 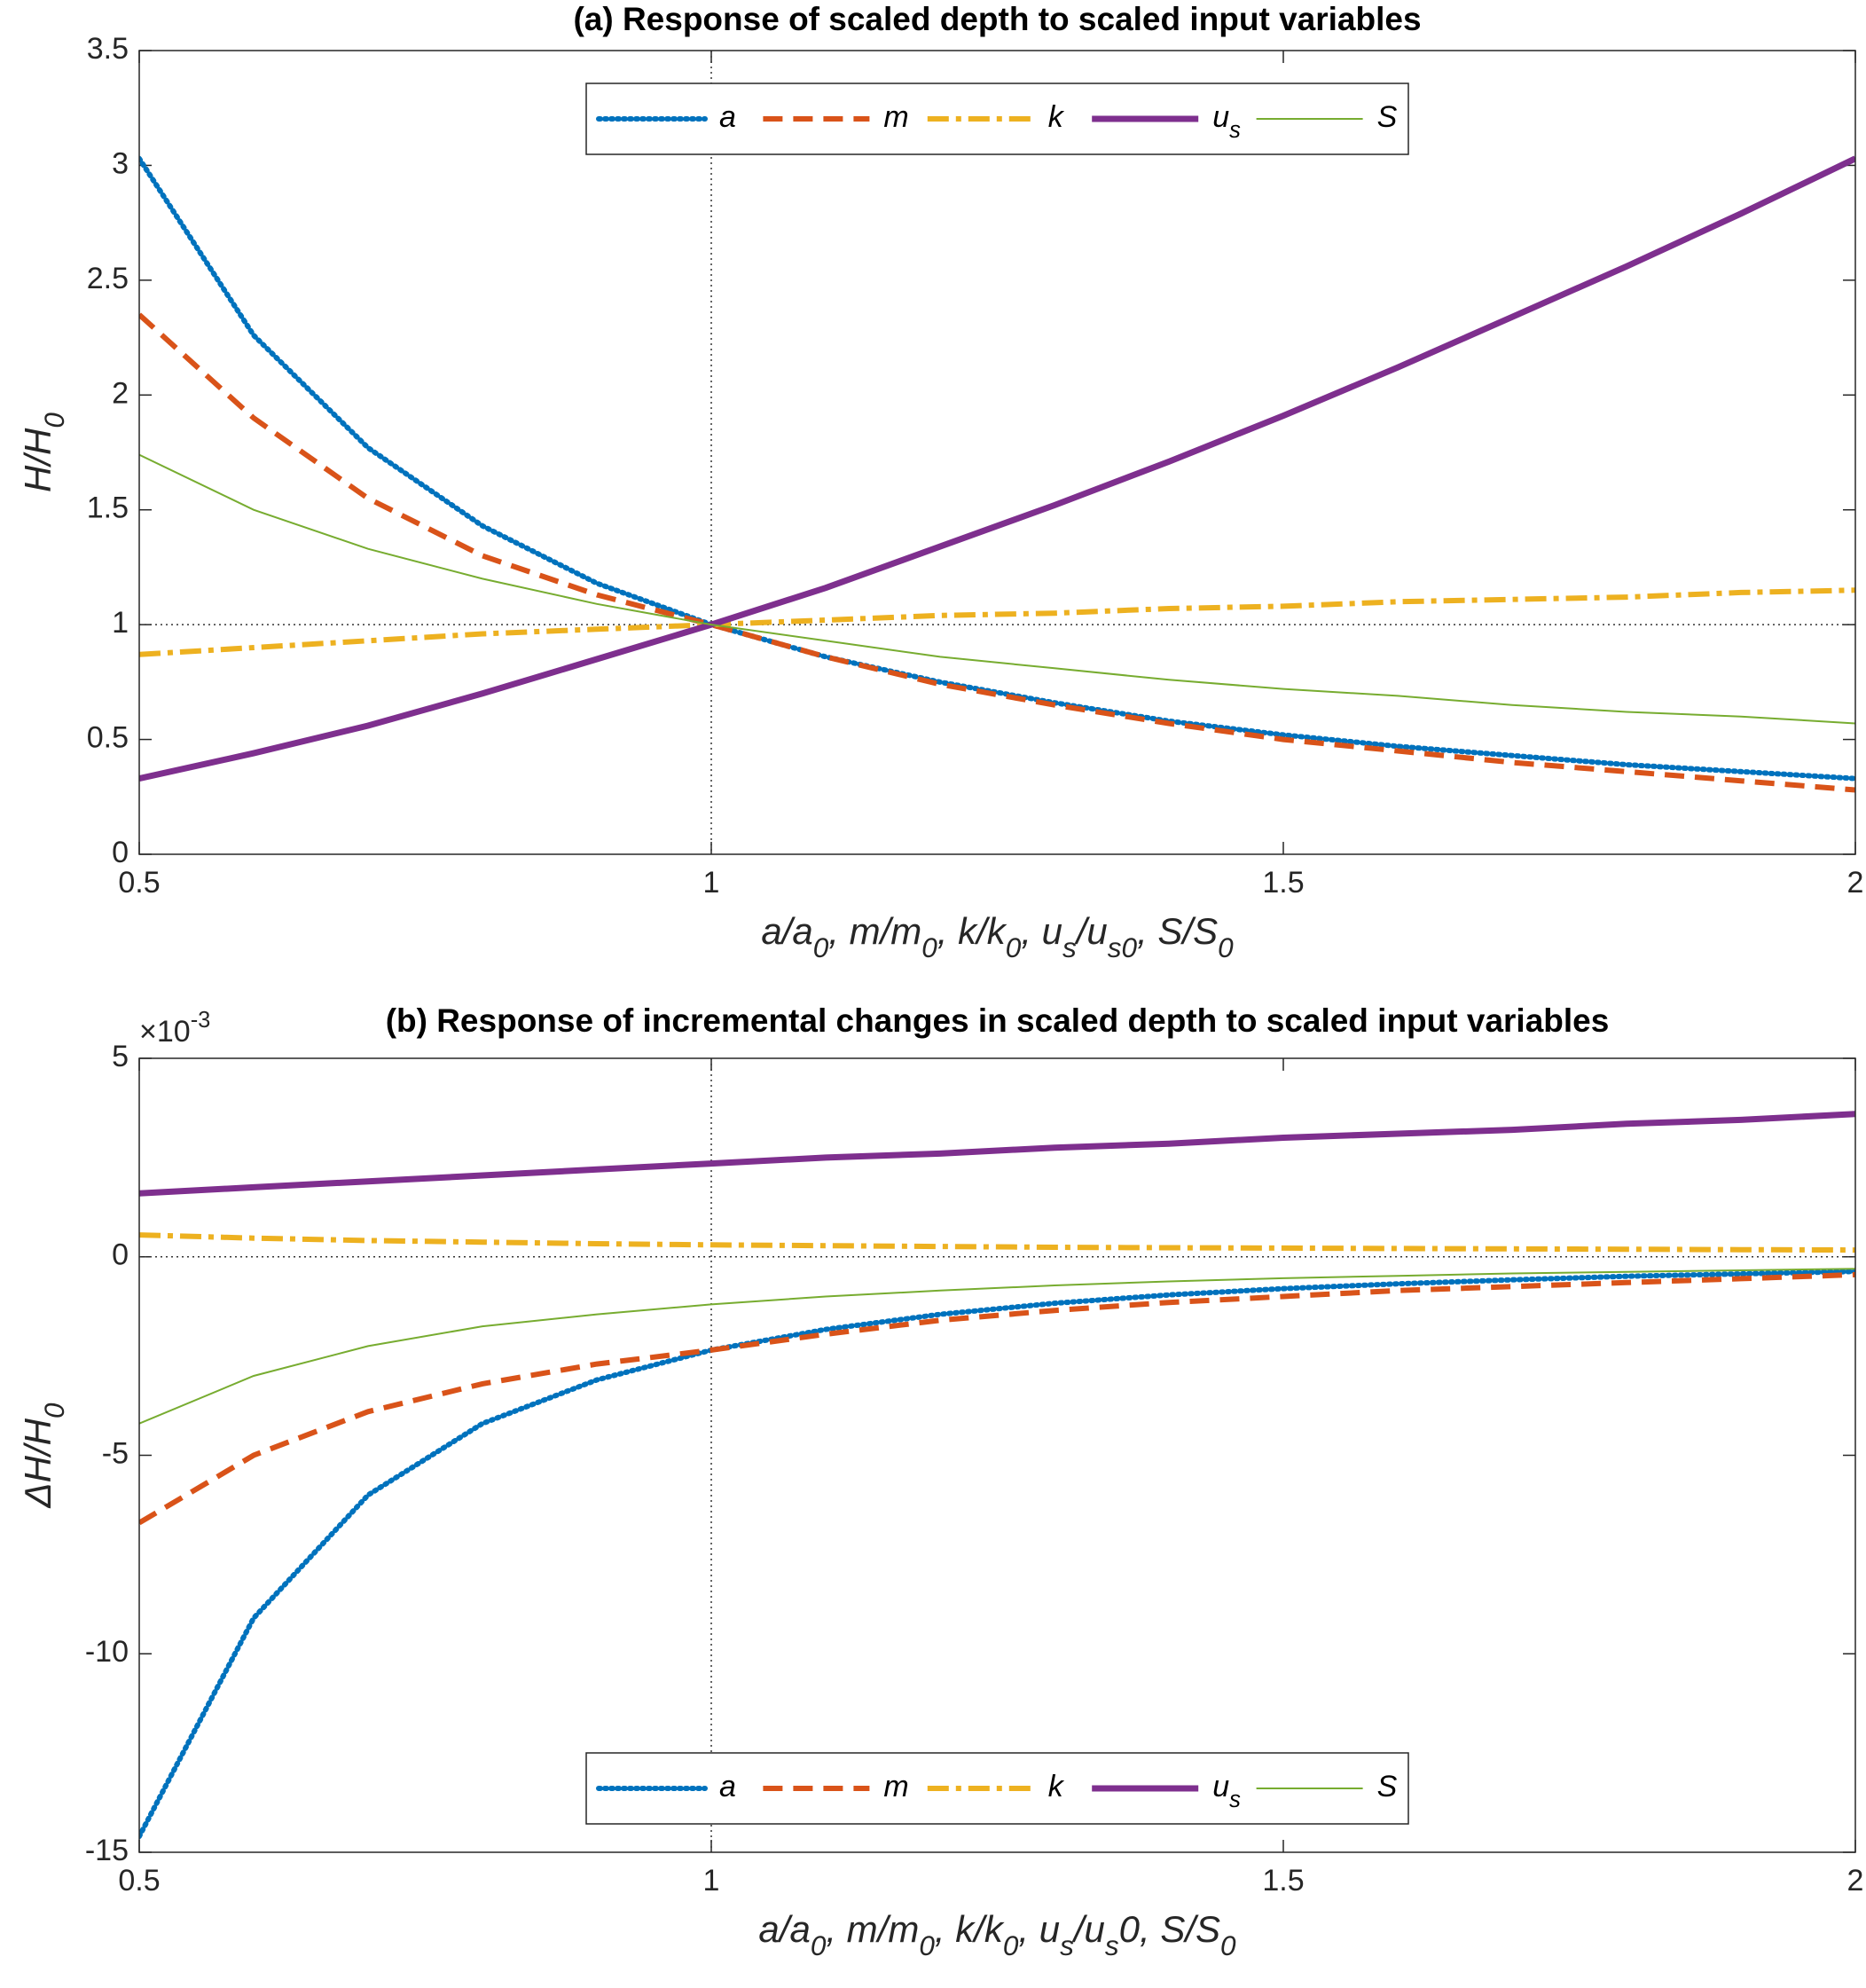 I want to click on axis-exponent-part: -3, so click(x=201, y=1020).